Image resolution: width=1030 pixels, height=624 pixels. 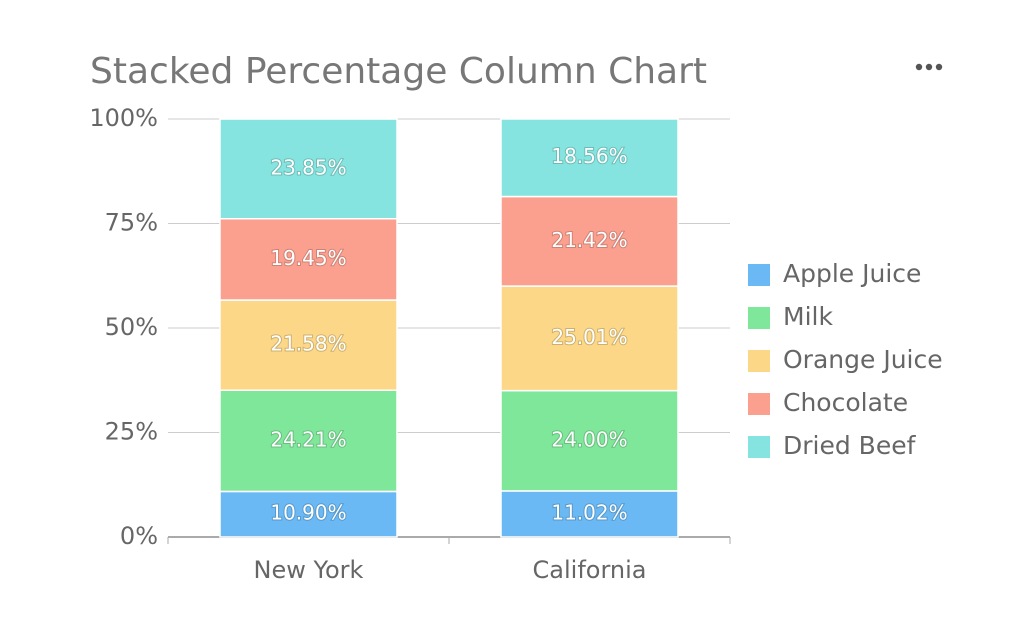 I want to click on data-label: 18.56%, so click(x=589, y=156).